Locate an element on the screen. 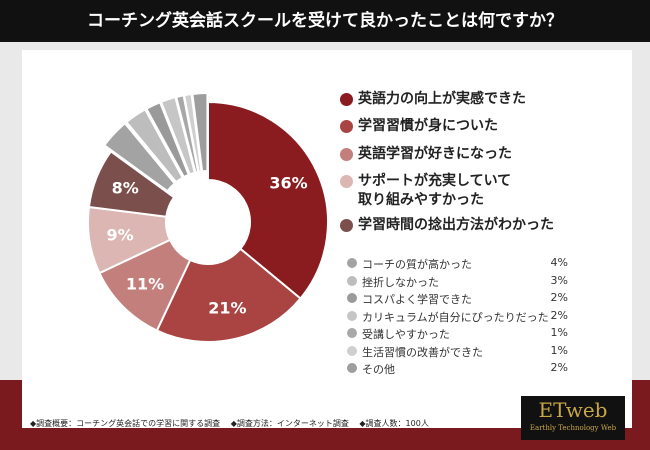  legend-value: 3% is located at coordinates (559, 280).